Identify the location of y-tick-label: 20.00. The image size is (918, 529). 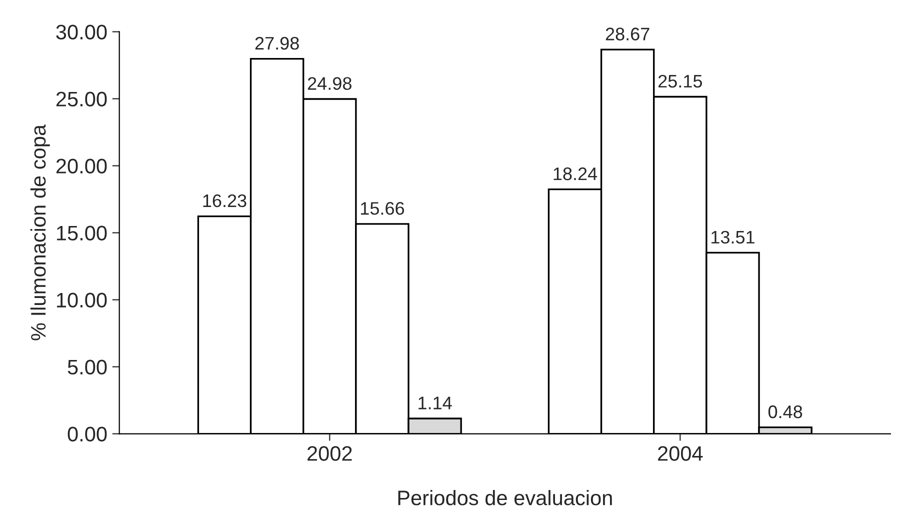
(81, 166).